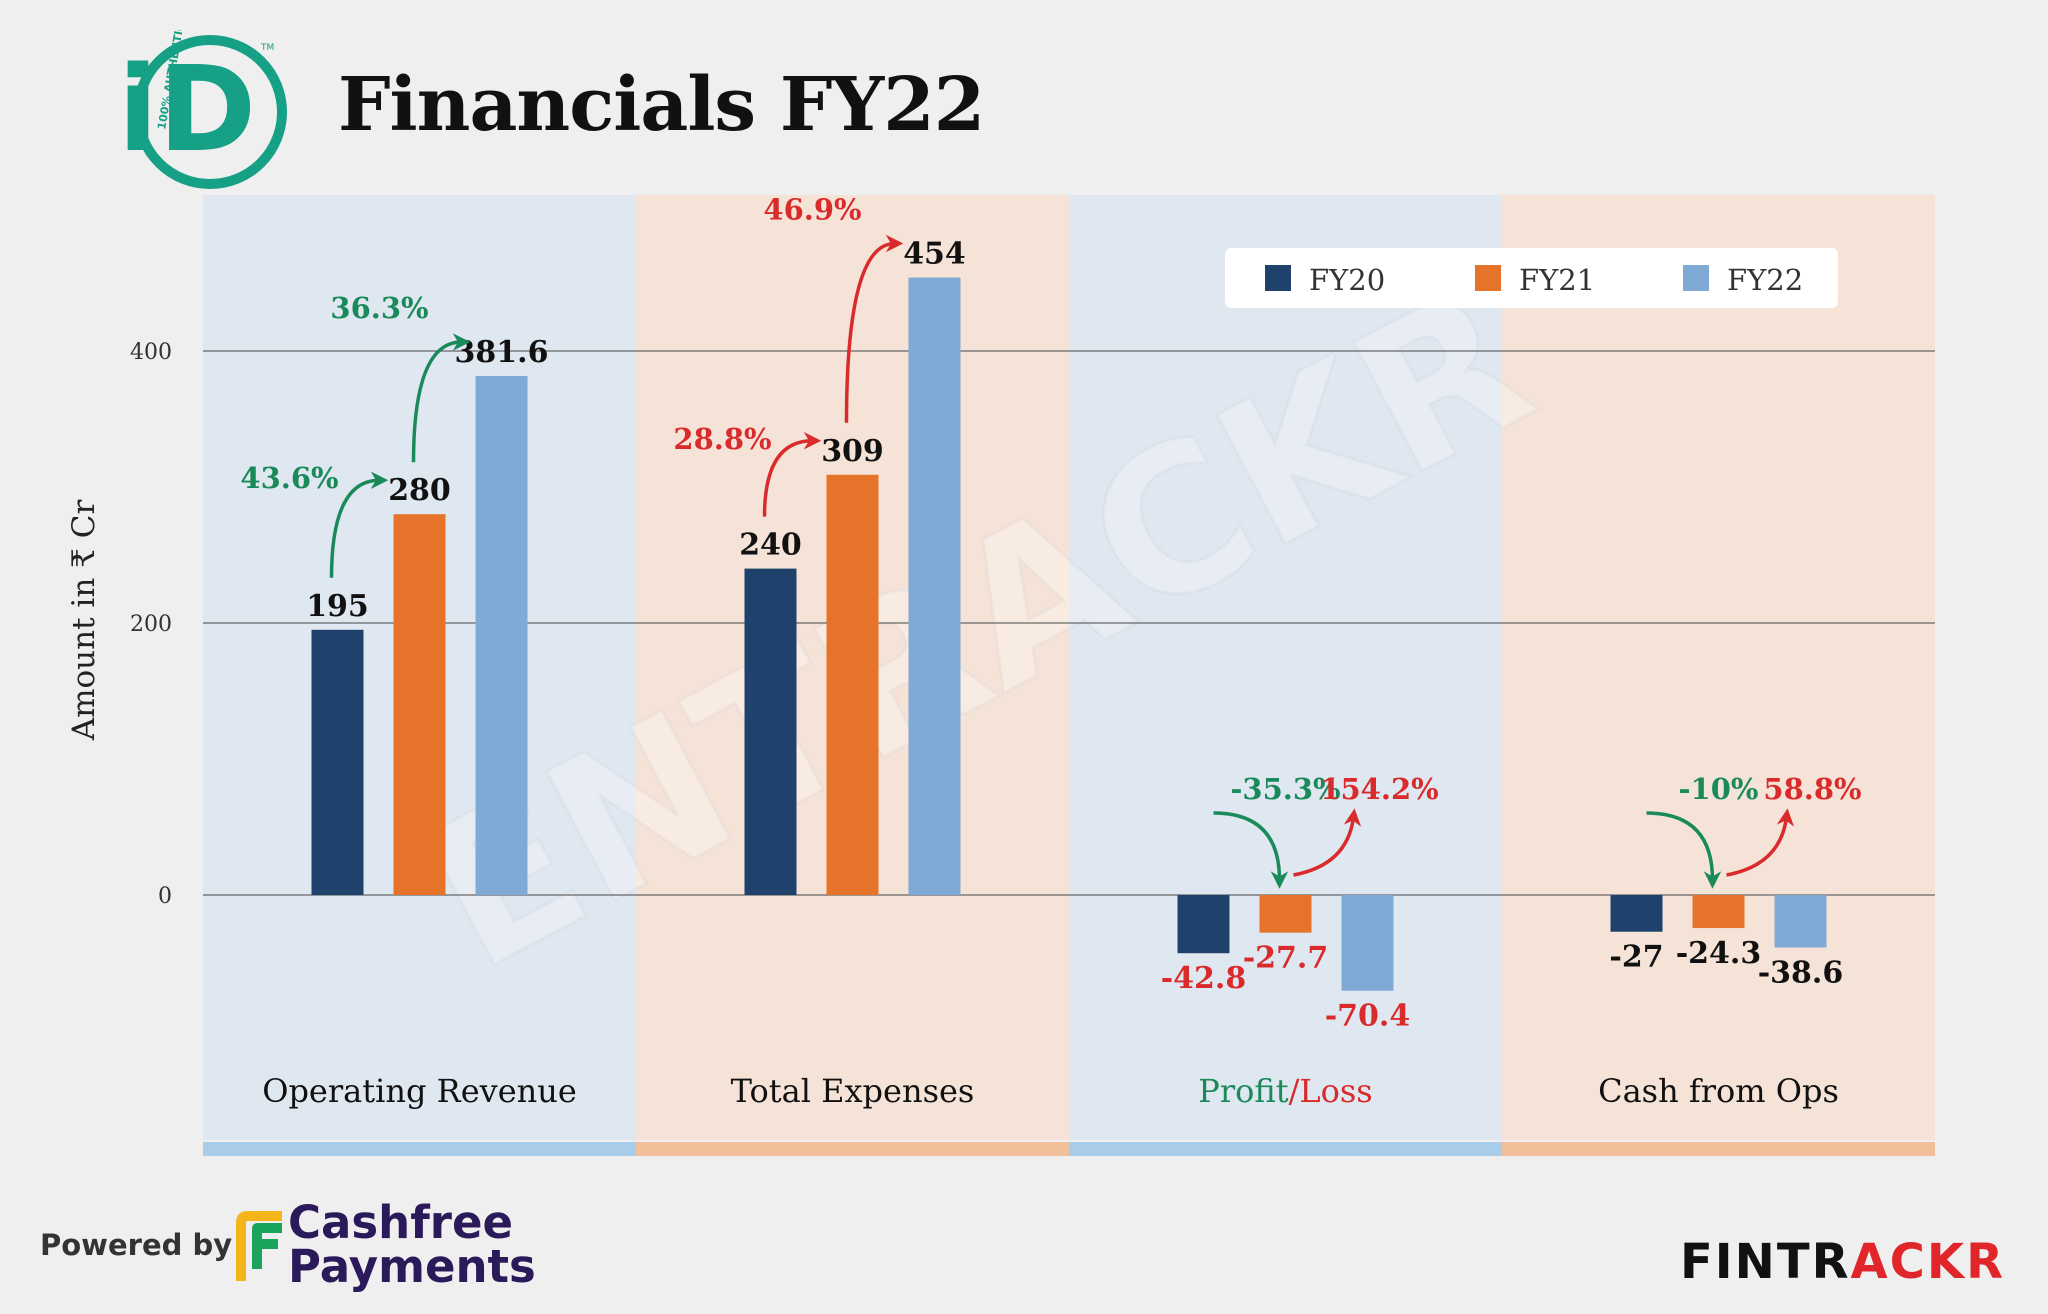  I want to click on growth-label: 46.9%, so click(812, 210).